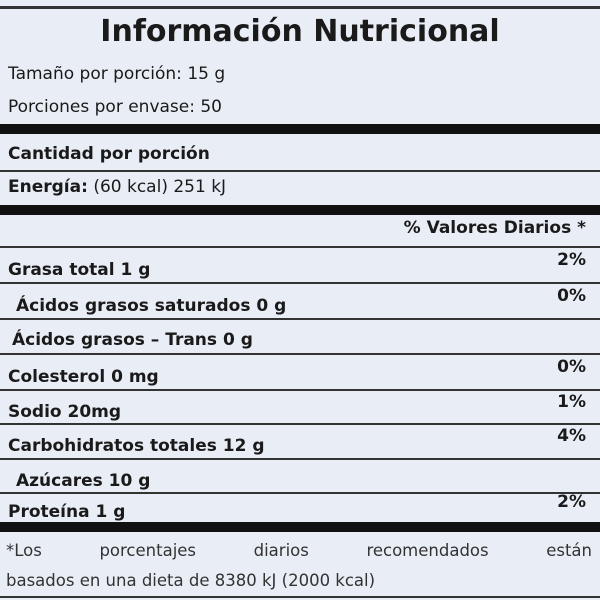  Describe the element at coordinates (300, 7) in the screenshot. I see `top-border` at that location.